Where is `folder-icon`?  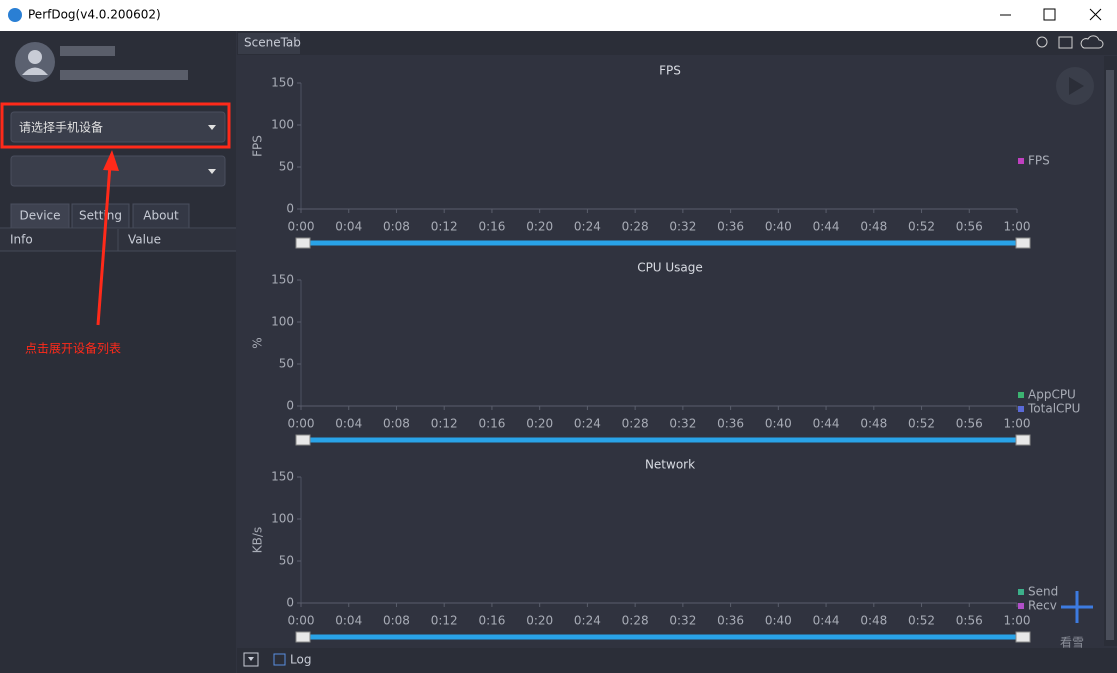
folder-icon is located at coordinates (1065, 42).